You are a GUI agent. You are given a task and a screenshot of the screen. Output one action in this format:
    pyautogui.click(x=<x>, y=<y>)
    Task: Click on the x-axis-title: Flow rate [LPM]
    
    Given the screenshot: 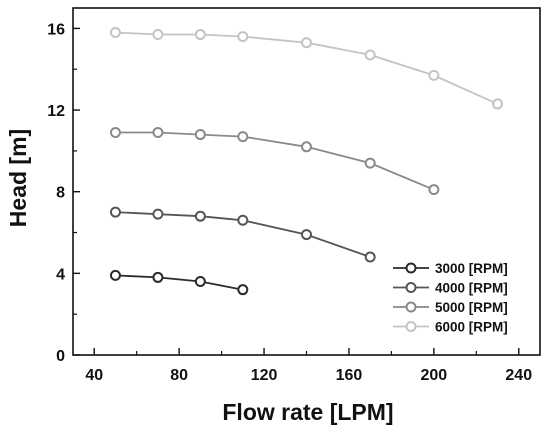 What is the action you would take?
    pyautogui.click(x=307, y=412)
    